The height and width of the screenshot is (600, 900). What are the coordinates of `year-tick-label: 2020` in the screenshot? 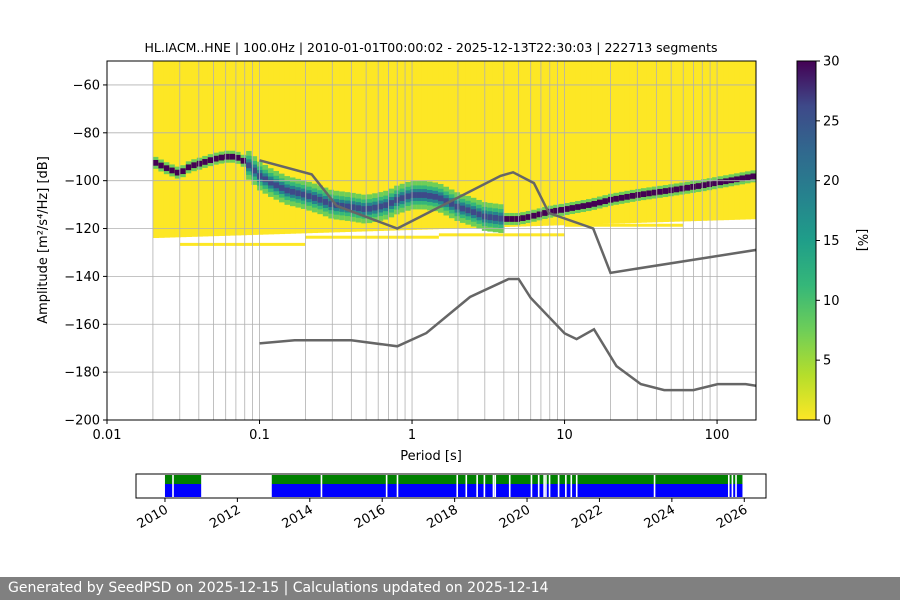 It's located at (515, 517).